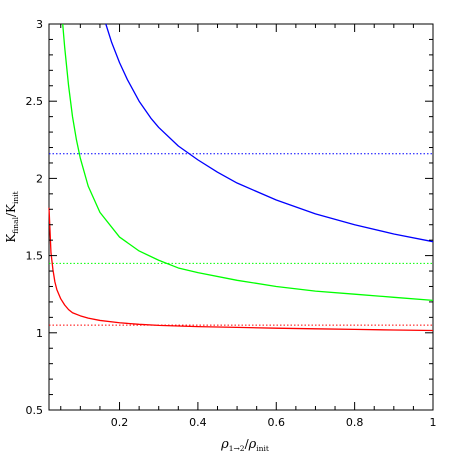  I want to click on x-label-slash: /, so click(247, 444).